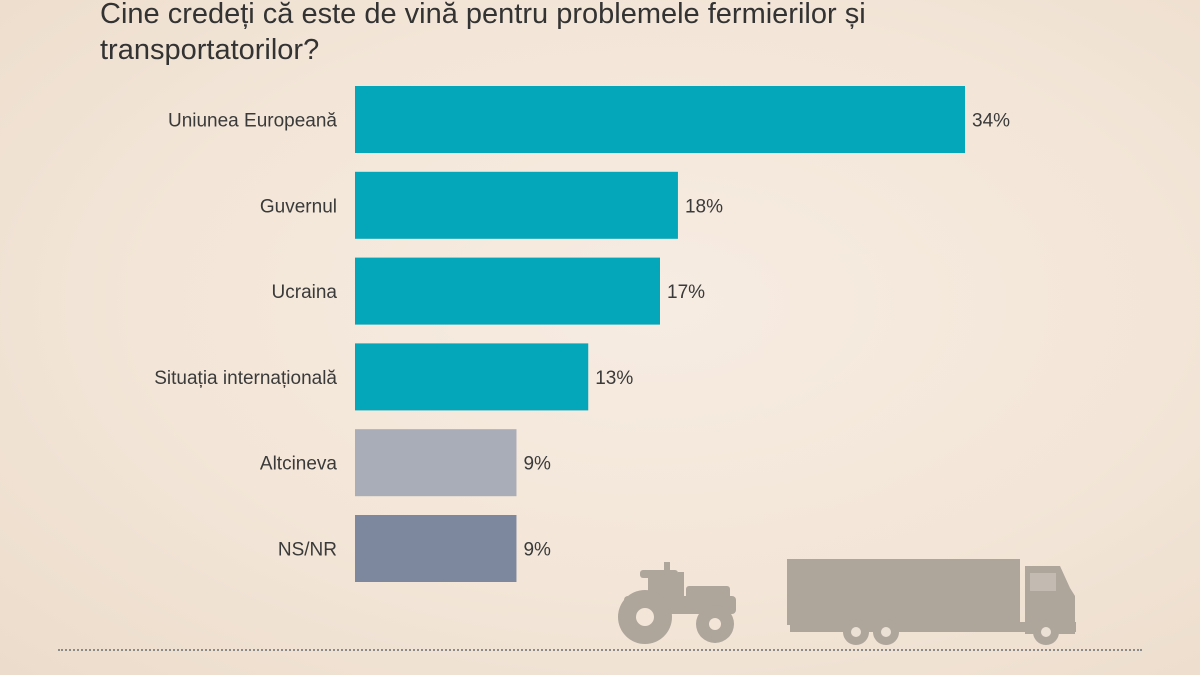  I want to click on tractor-icon, so click(677, 603).